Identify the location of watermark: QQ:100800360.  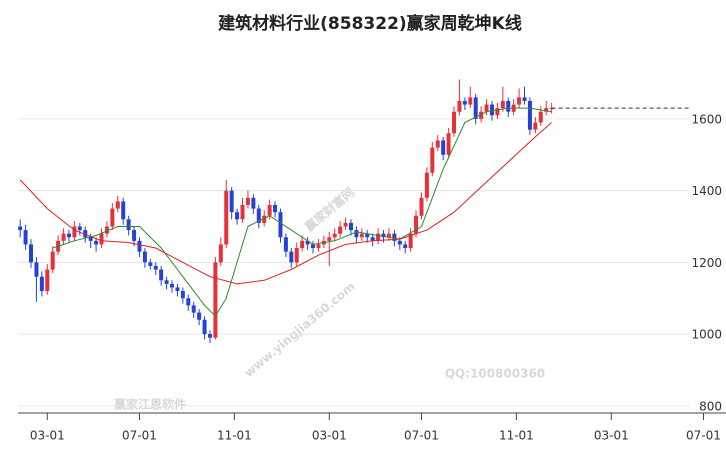
(495, 374).